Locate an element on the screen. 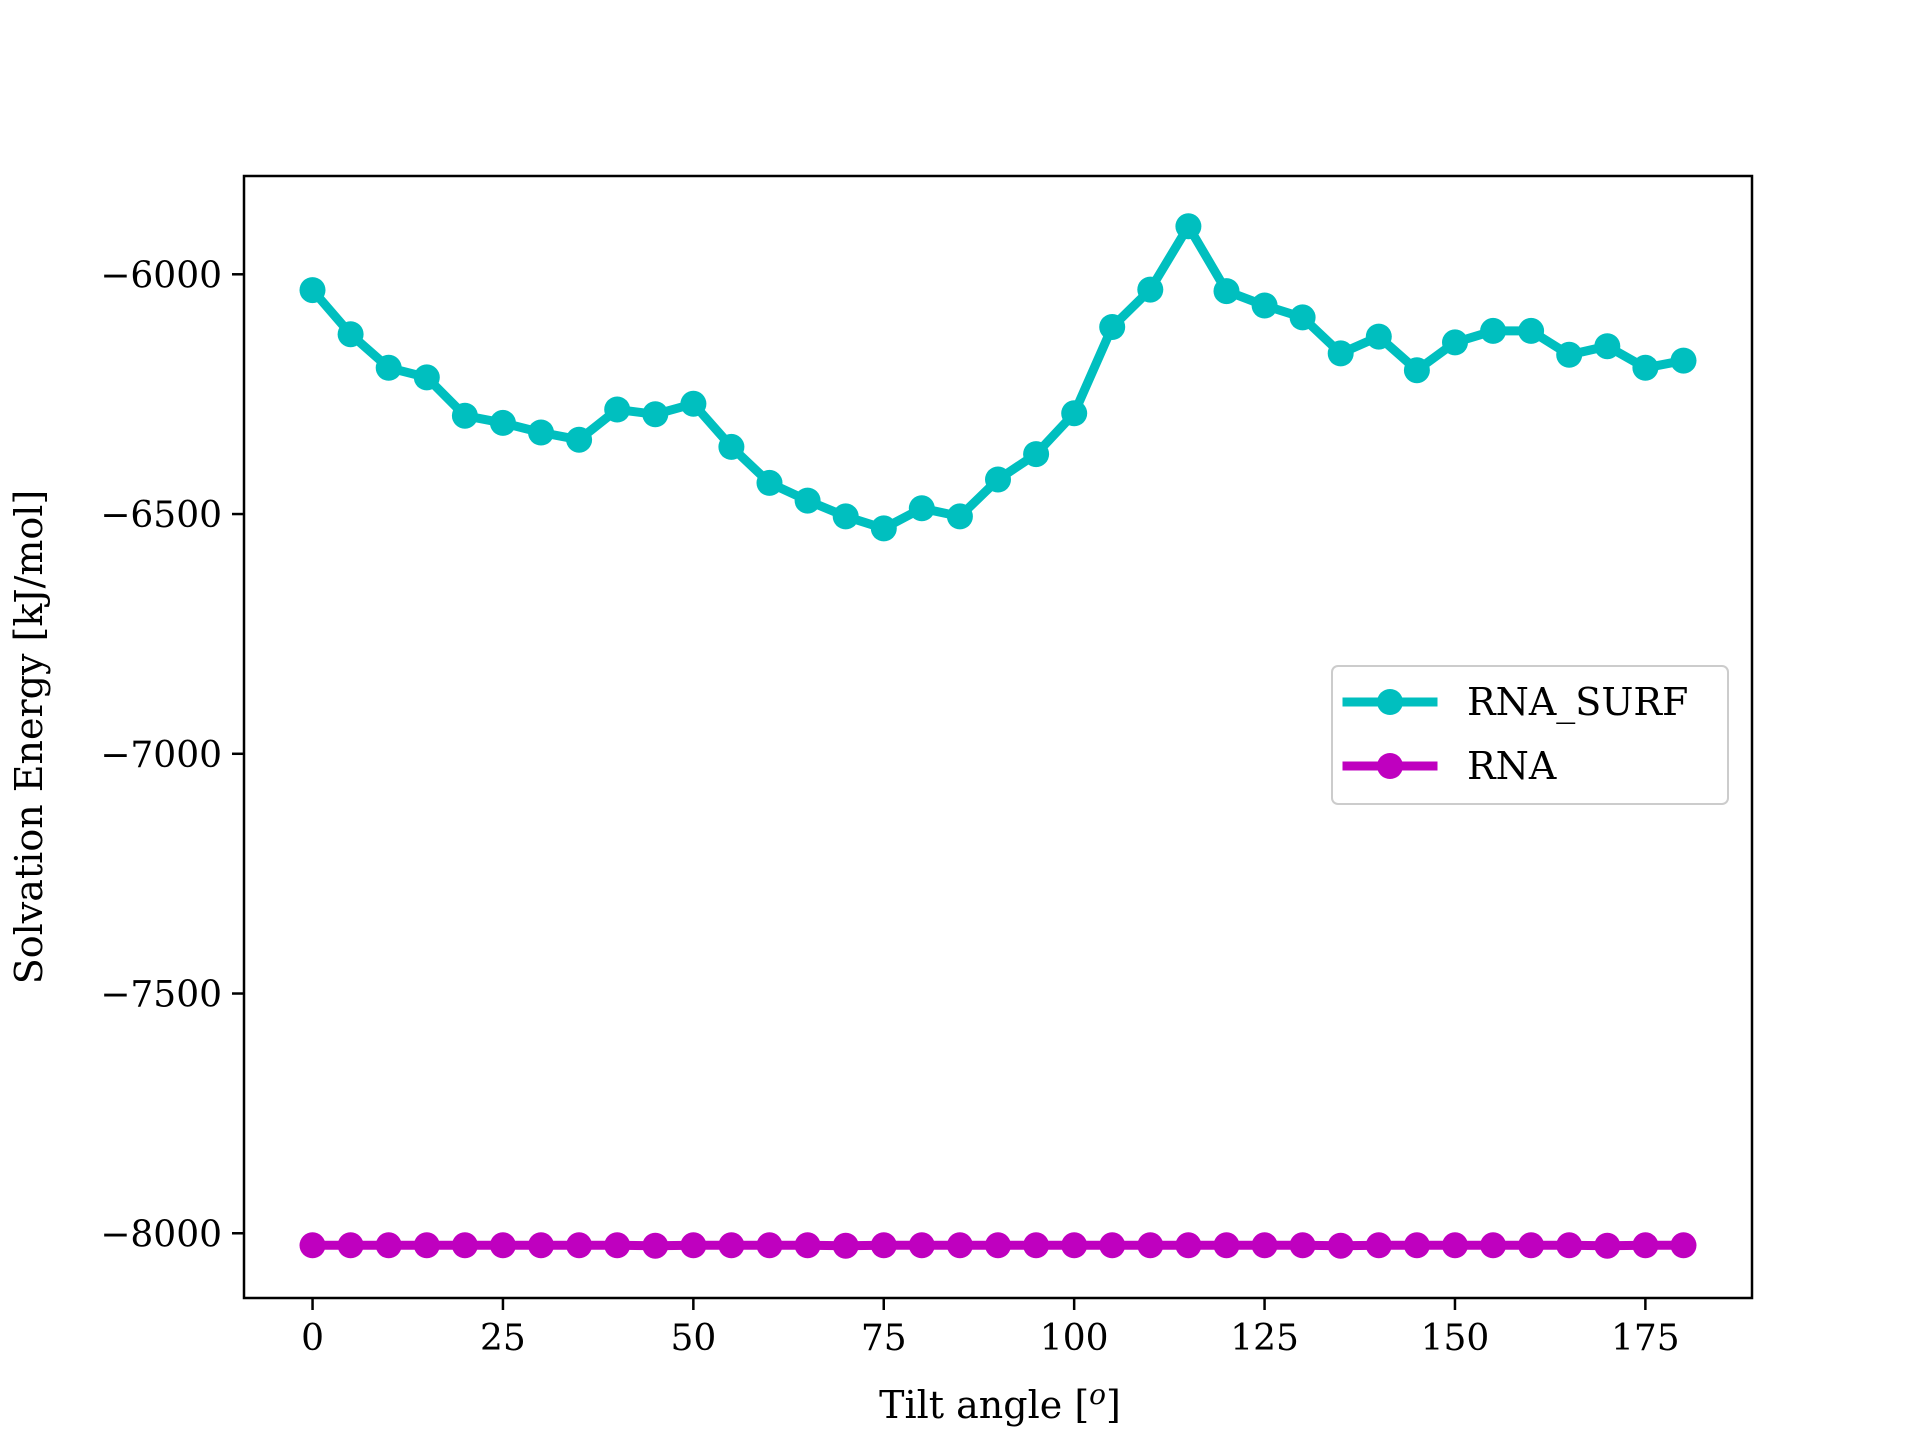 The image size is (1920, 1440). legend-item-rna-surf: RNA_SURF is located at coordinates (1515, 702).